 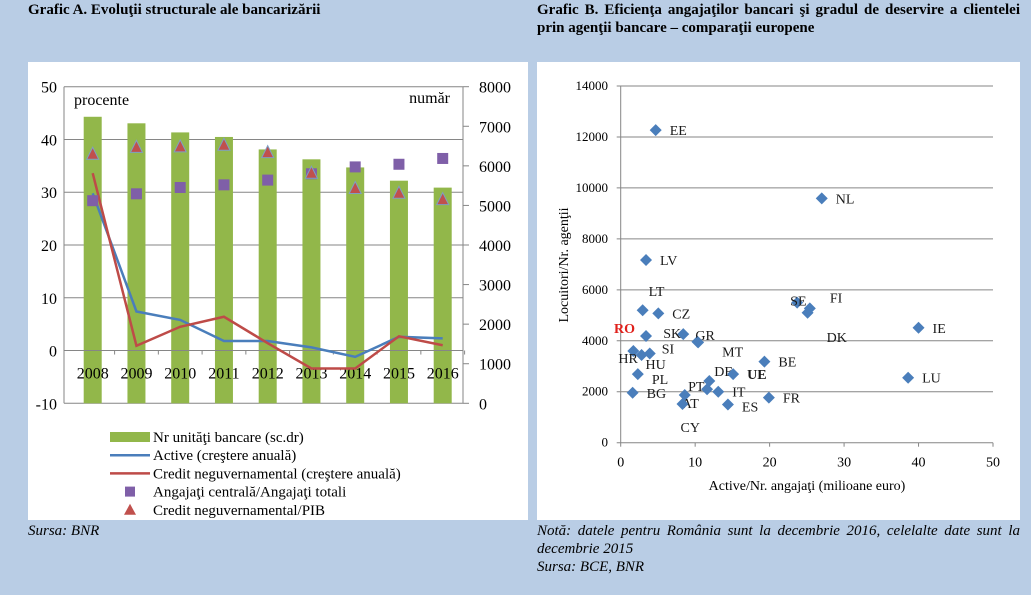 I want to click on point-label: CZ, so click(x=681, y=314).